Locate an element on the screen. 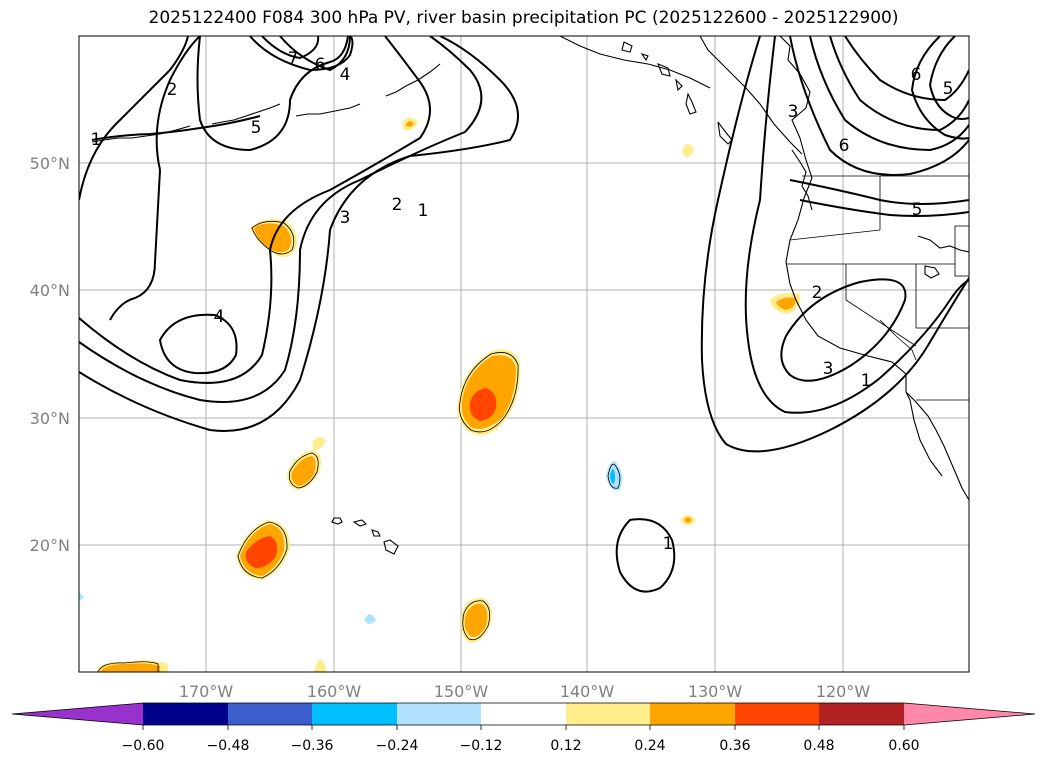 The width and height of the screenshot is (1047, 765). pv-contour-7c is located at coordinates (906, 69).